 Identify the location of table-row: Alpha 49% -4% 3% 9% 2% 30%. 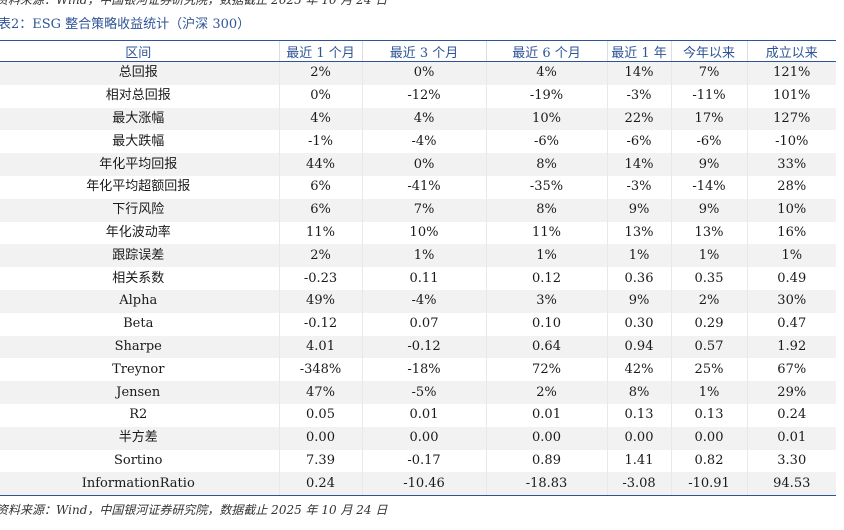
(418, 301).